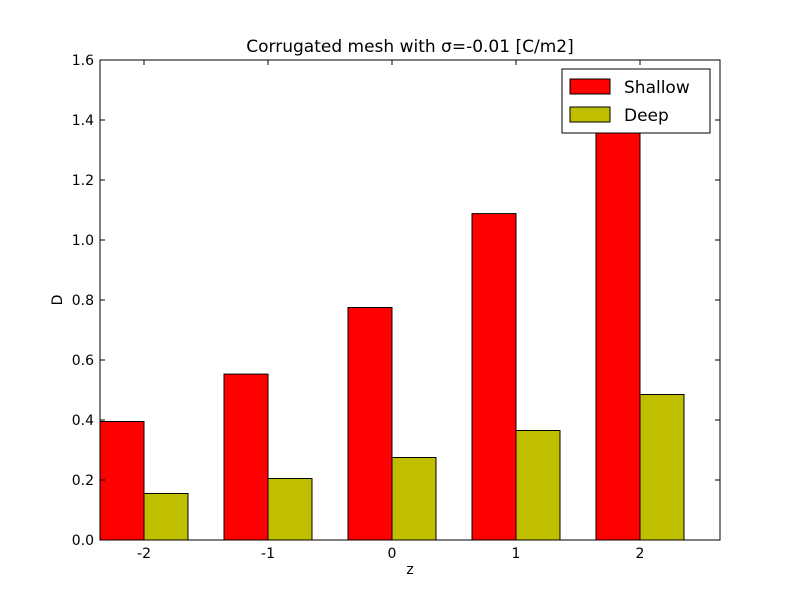 The image size is (800, 600). Describe the element at coordinates (516, 554) in the screenshot. I see `x-tick-label: 1` at that location.